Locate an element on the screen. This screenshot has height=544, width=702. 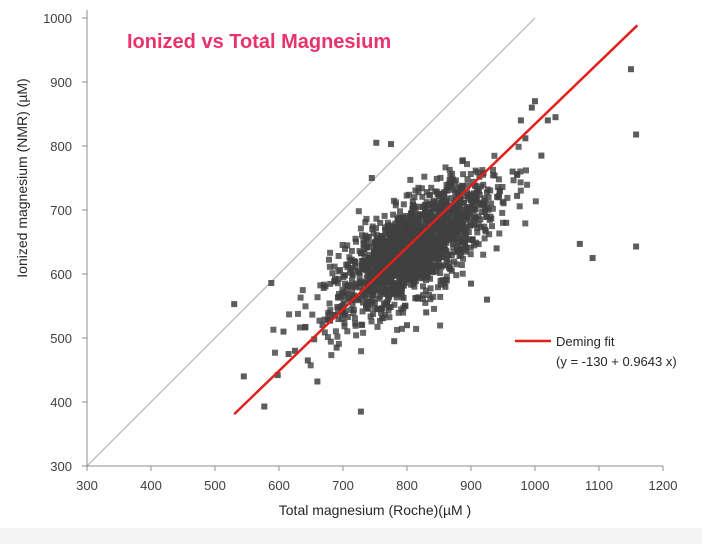
y-tick-label: 400 is located at coordinates (61, 402).